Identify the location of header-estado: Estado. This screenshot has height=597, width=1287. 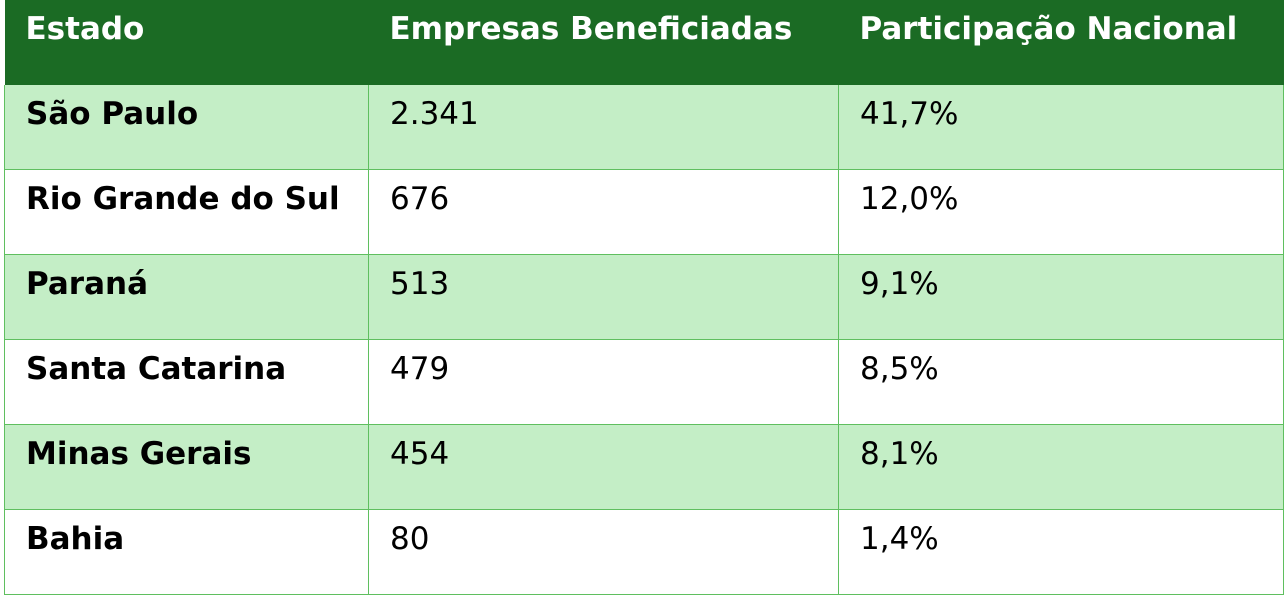
(186, 42).